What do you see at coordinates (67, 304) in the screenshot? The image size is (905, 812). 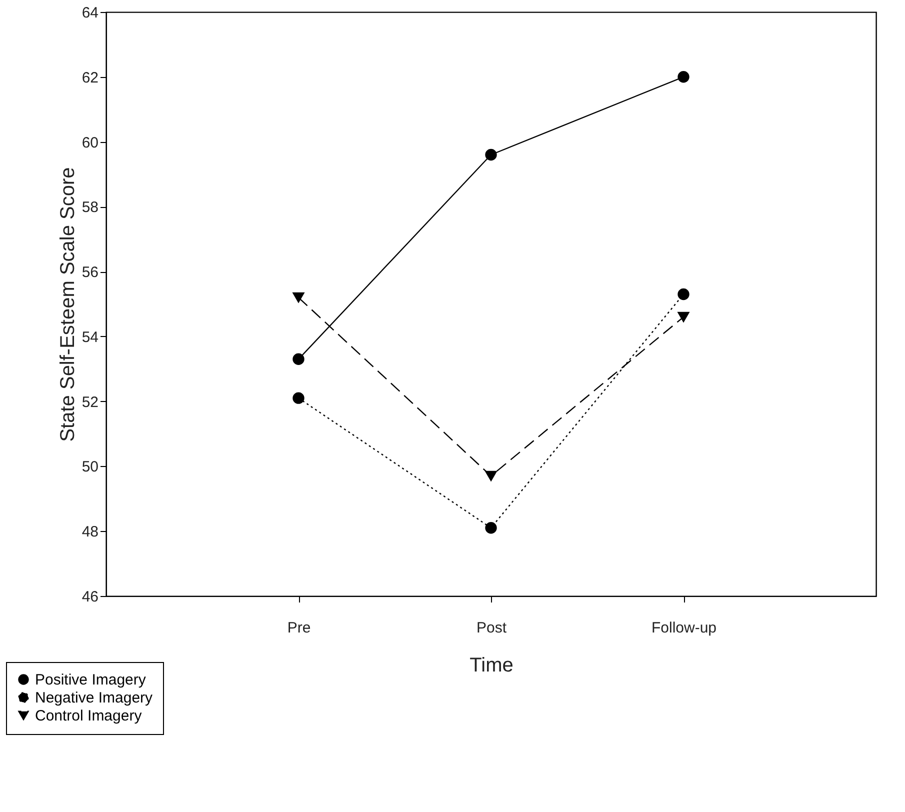 I see `y-axis-title: State Self-Esteem Scale Score` at bounding box center [67, 304].